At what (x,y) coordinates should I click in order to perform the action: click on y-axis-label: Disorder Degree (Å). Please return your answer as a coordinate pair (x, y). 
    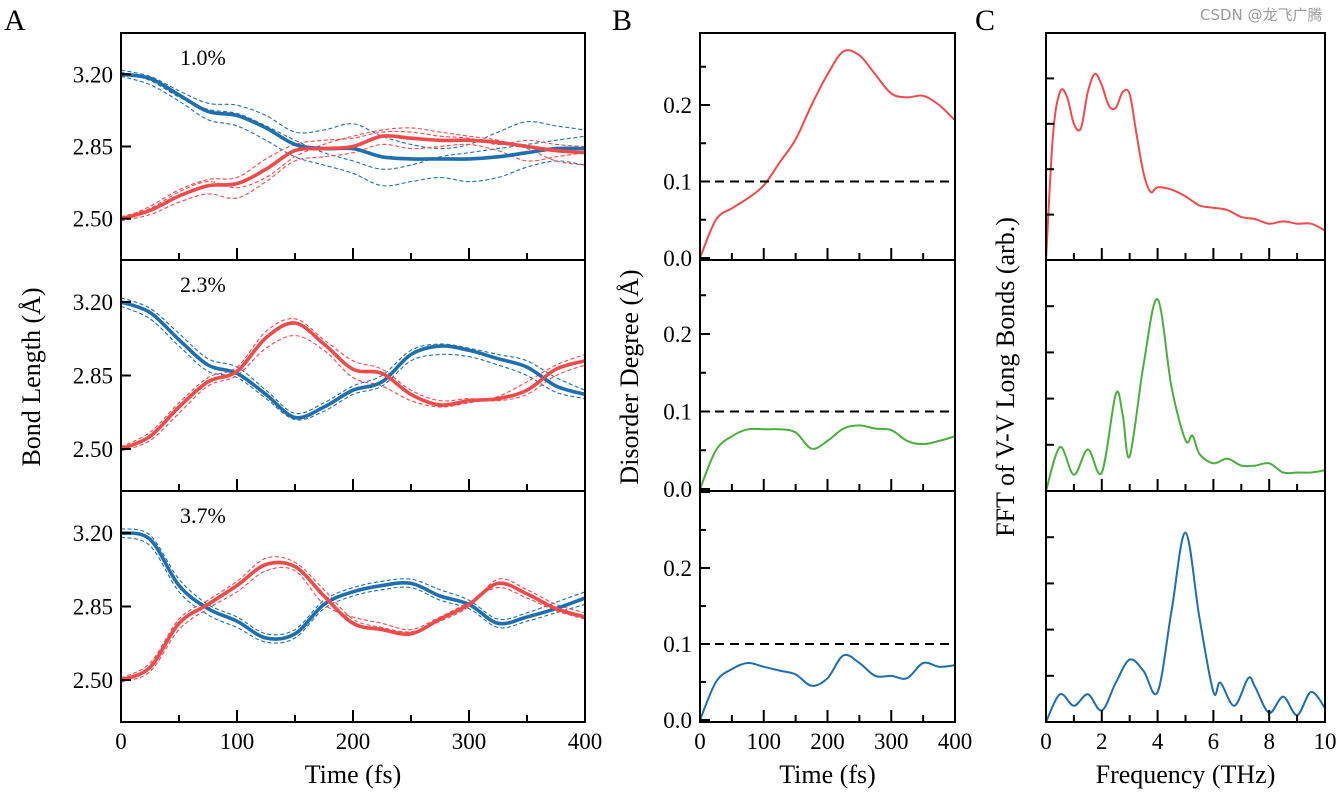
    Looking at the image, I should click on (629, 376).